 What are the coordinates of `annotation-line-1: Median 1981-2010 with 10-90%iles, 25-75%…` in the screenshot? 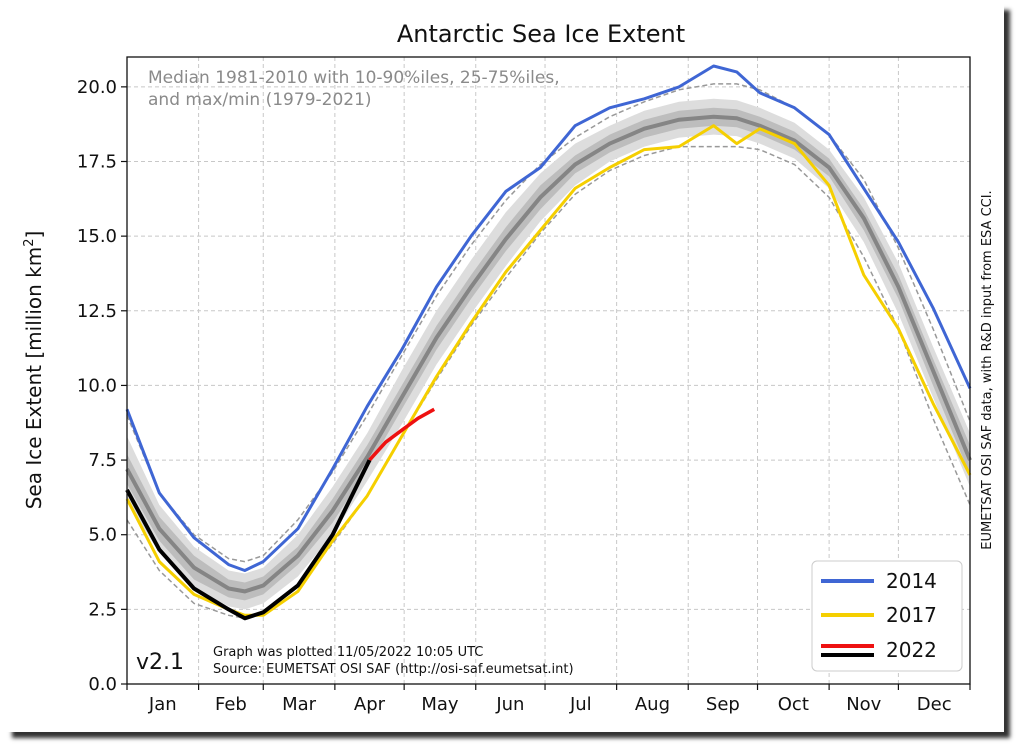 It's located at (354, 78).